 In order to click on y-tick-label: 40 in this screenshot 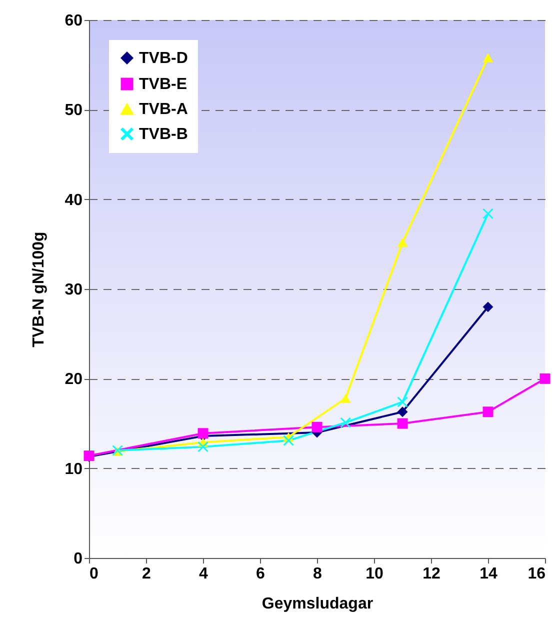, I will do `click(73, 200)`.